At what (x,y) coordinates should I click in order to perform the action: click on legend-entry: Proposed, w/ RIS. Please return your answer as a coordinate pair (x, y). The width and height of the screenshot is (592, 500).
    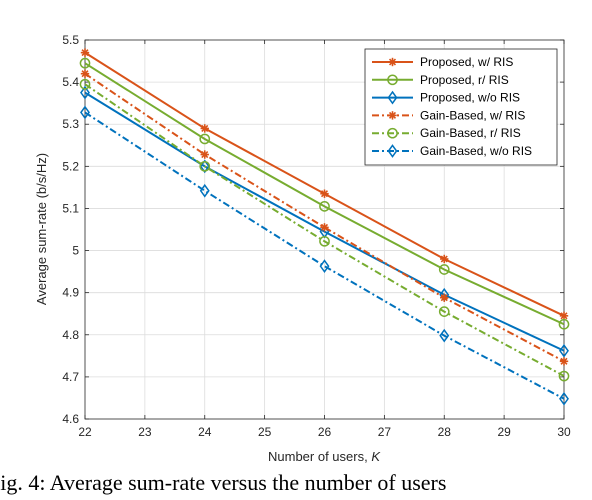
    Looking at the image, I should click on (442, 62).